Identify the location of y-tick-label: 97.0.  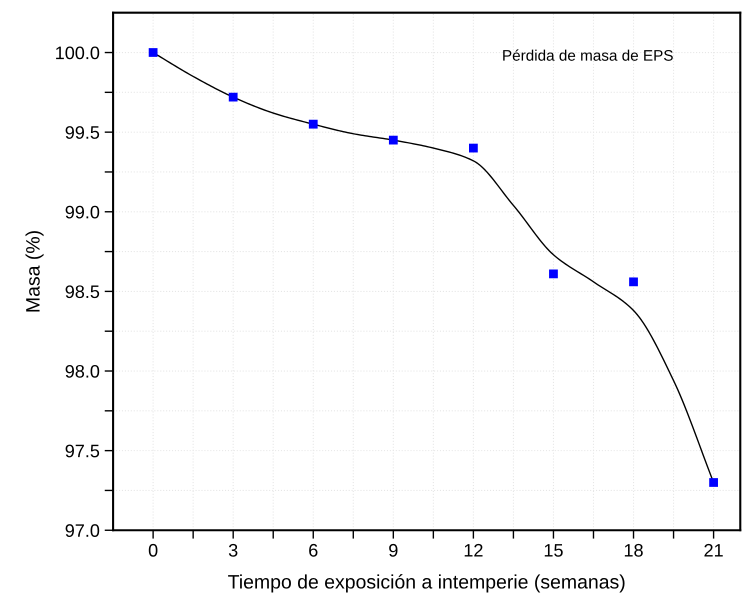
(83, 530).